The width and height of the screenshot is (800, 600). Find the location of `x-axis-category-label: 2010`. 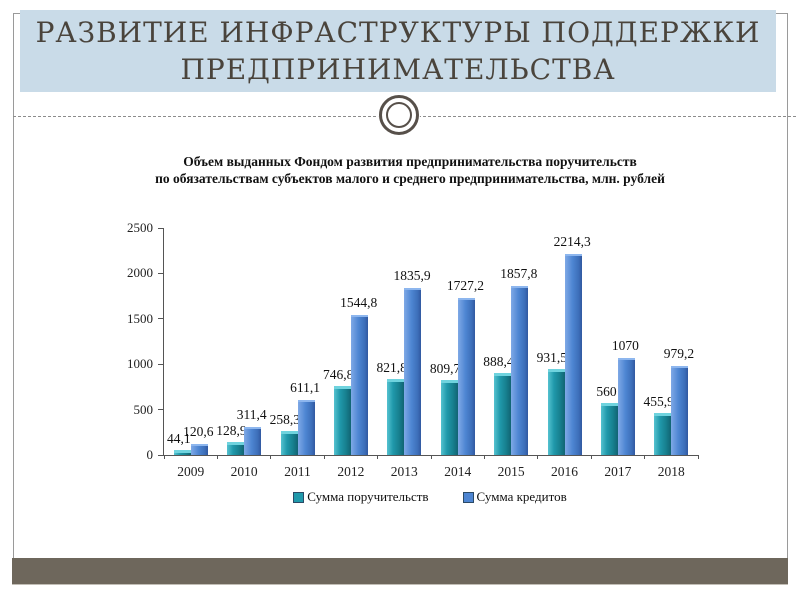

x-axis-category-label: 2010 is located at coordinates (244, 471).